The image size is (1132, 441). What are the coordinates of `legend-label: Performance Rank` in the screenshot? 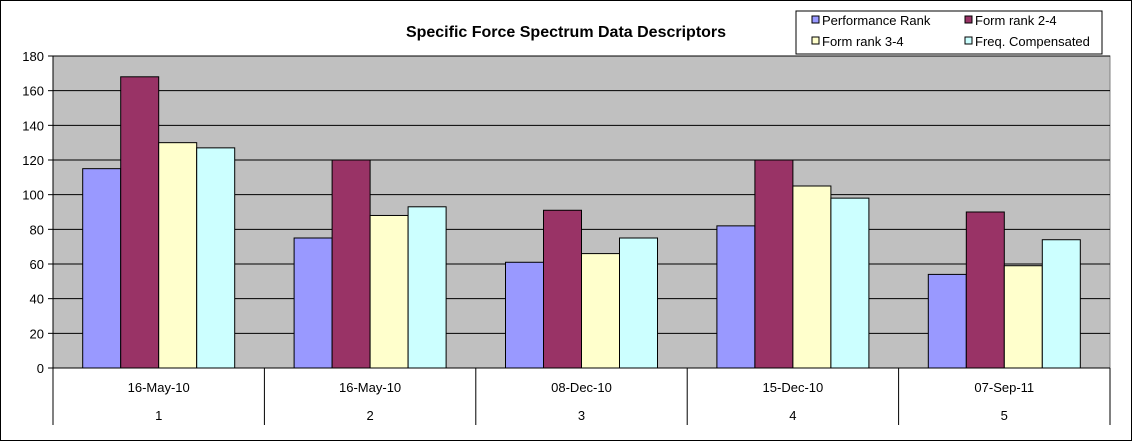 It's located at (876, 20).